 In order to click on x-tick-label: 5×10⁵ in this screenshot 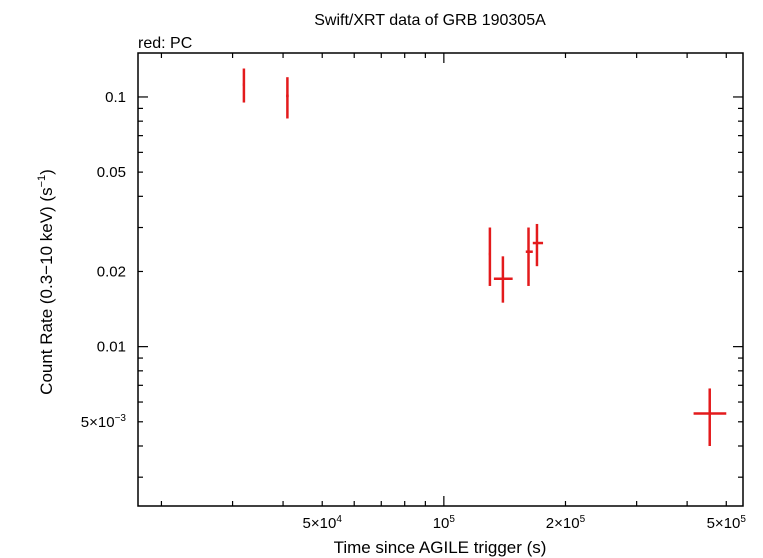, I will do `click(727, 523)`.